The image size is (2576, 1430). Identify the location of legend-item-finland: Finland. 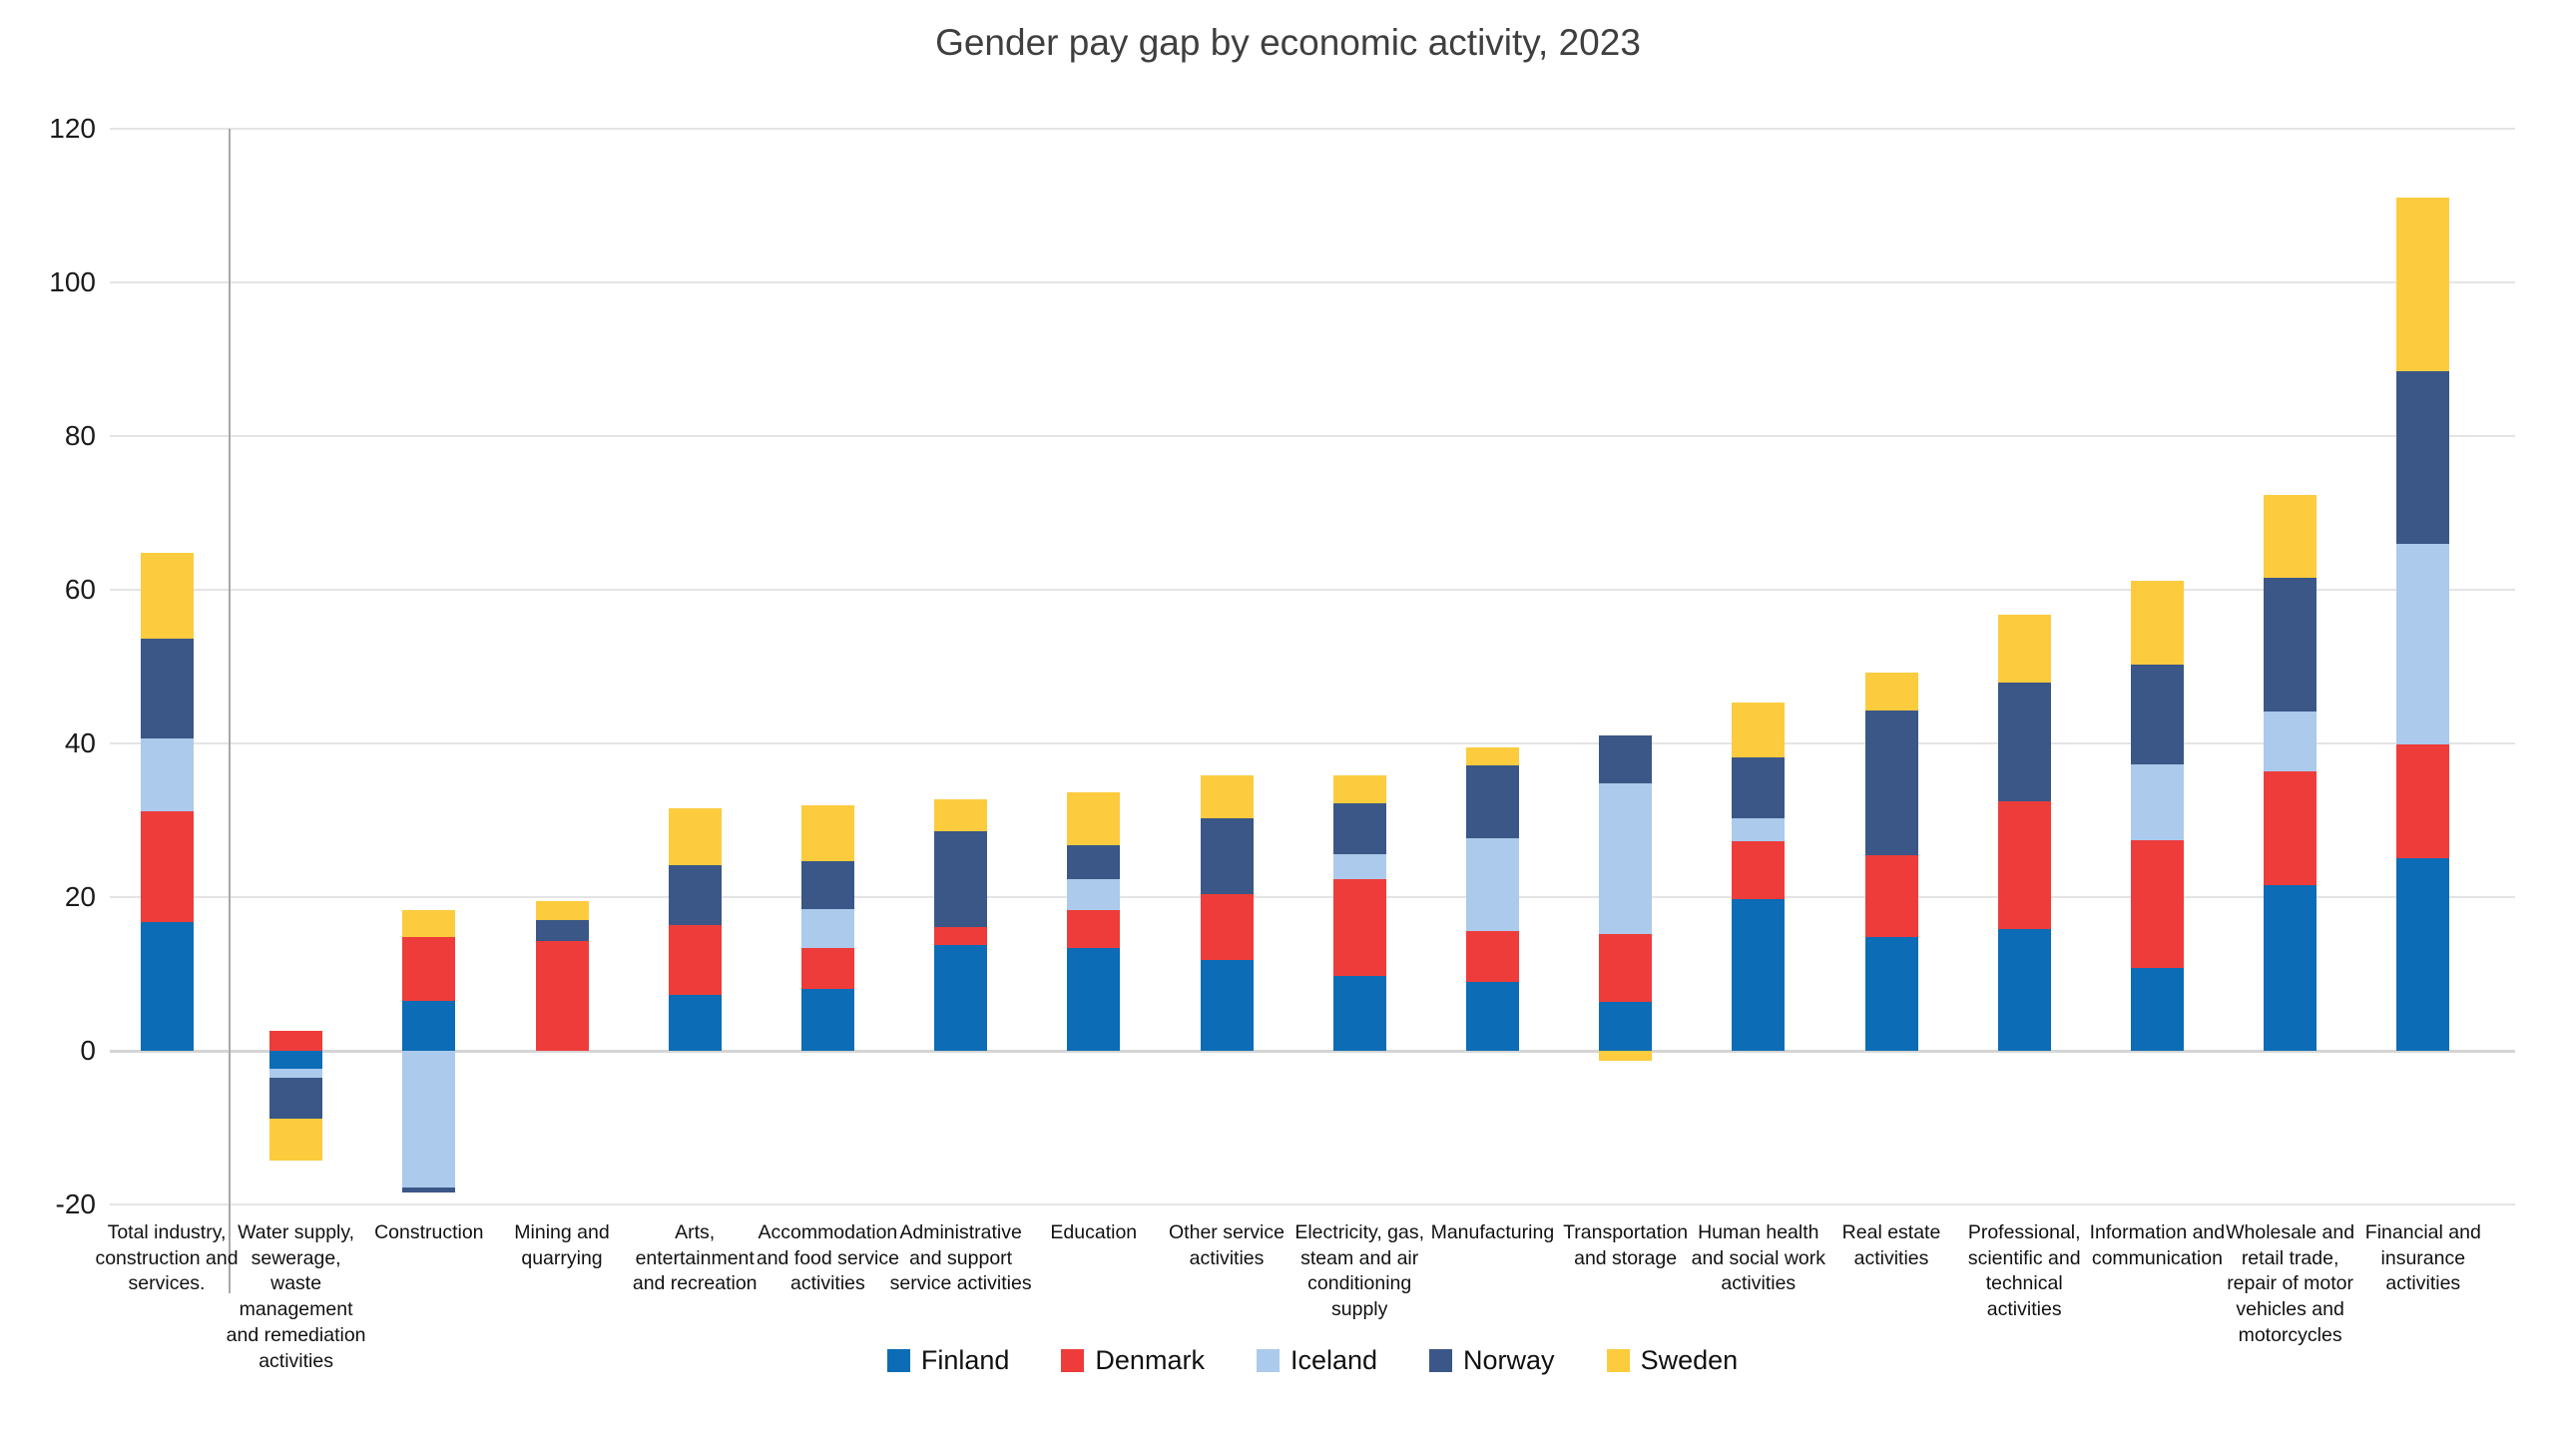
(948, 1360).